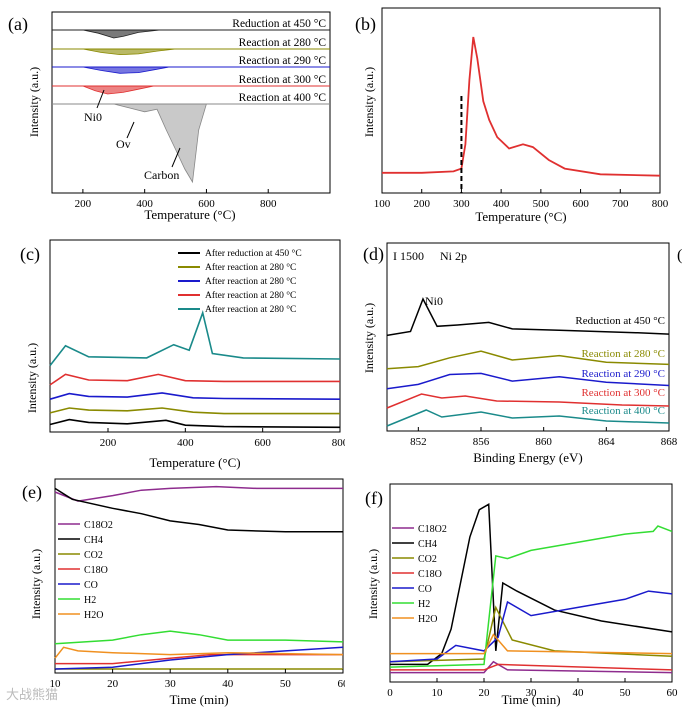 The width and height of the screenshot is (690, 707). Describe the element at coordinates (198, 510) in the screenshot. I see `series-line-ch4` at that location.